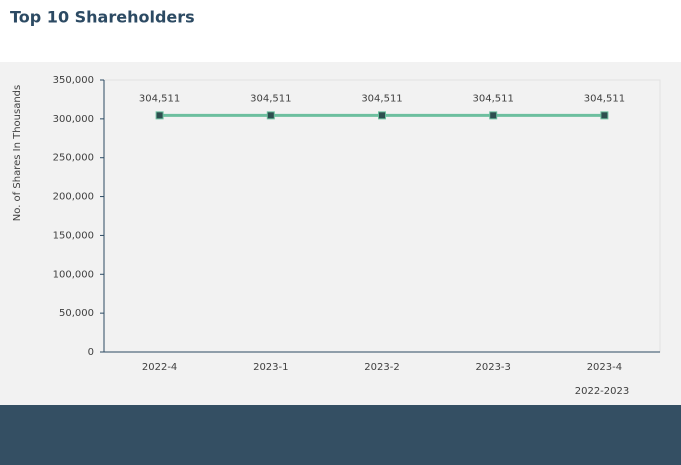 The width and height of the screenshot is (681, 465). I want to click on chart-title: Top 10 Shareholders, so click(102, 17).